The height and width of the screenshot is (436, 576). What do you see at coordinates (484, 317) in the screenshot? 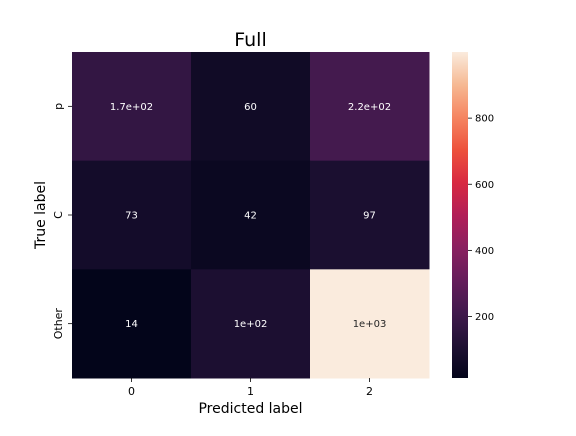
I see `colorbar-tick-label-0: 200` at bounding box center [484, 317].